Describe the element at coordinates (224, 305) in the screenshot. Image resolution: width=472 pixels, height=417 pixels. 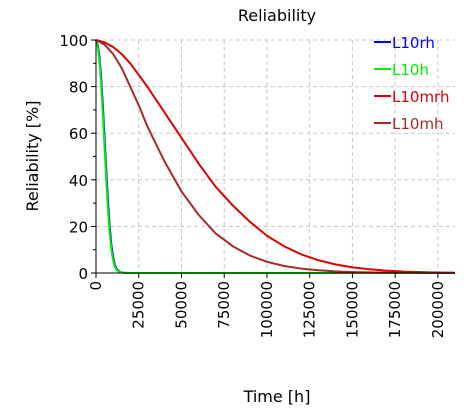
I see `x-tick-label: 75000` at that location.